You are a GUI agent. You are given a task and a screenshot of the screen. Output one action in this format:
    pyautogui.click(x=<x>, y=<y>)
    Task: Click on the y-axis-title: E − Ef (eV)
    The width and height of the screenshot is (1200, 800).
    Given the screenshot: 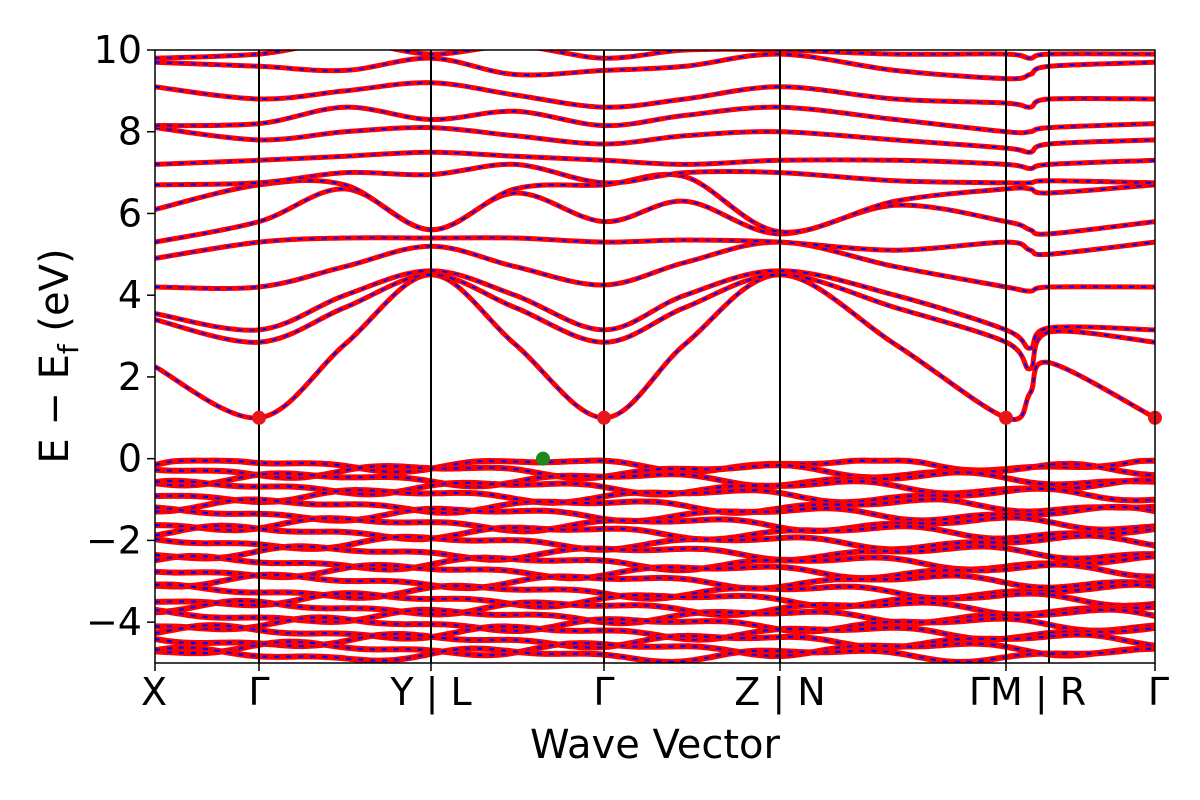 What is the action you would take?
    pyautogui.click(x=58, y=355)
    